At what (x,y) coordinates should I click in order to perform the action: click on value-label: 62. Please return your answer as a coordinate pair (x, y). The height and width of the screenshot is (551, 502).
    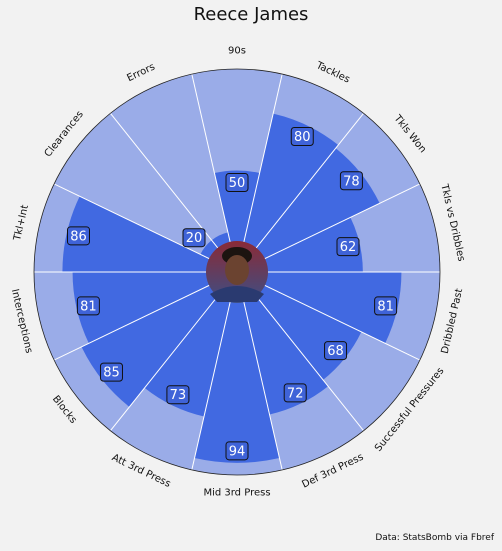
    Looking at the image, I should click on (348, 247).